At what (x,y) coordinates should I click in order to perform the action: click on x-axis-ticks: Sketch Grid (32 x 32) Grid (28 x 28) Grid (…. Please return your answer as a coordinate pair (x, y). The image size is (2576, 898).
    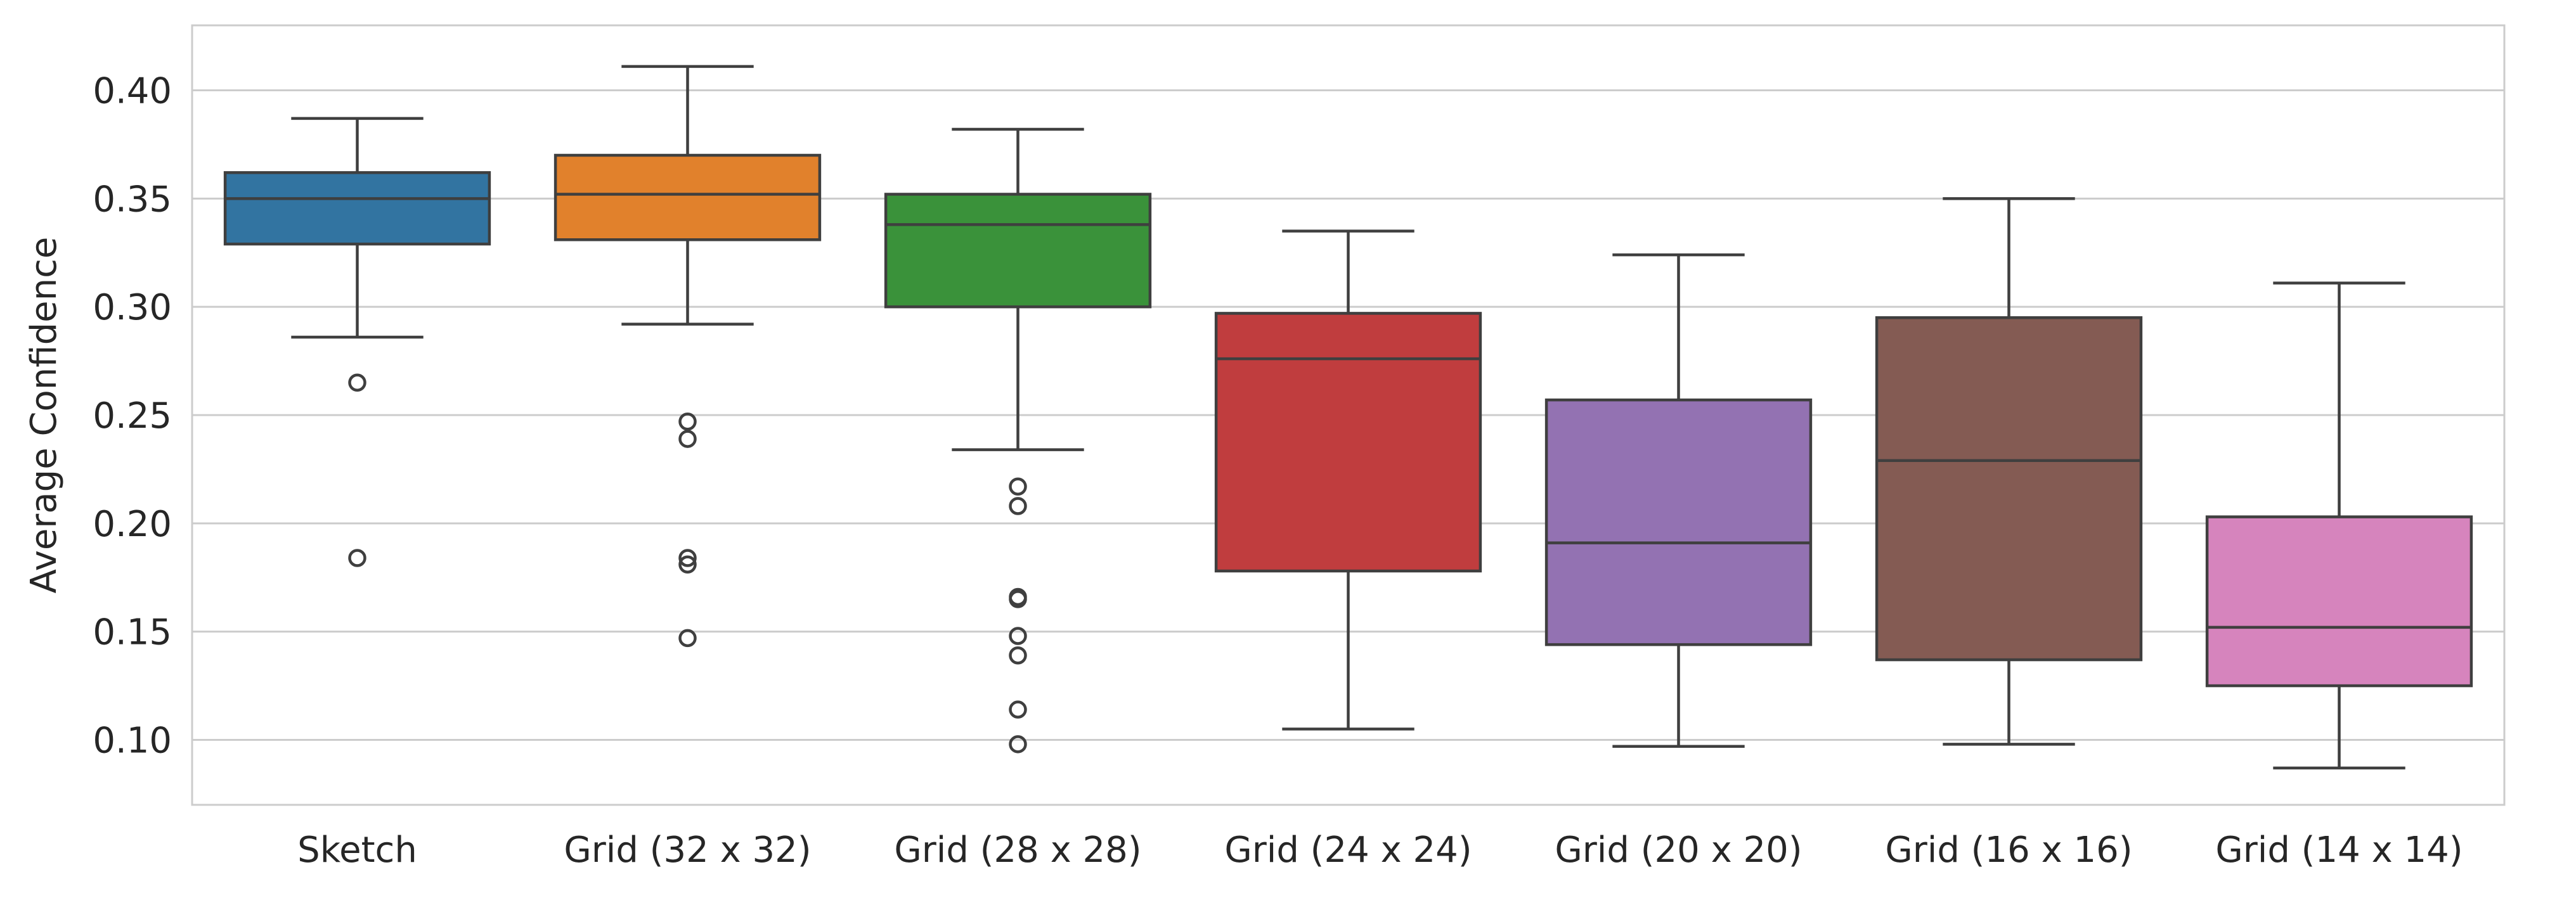
    Looking at the image, I should click on (1380, 850).